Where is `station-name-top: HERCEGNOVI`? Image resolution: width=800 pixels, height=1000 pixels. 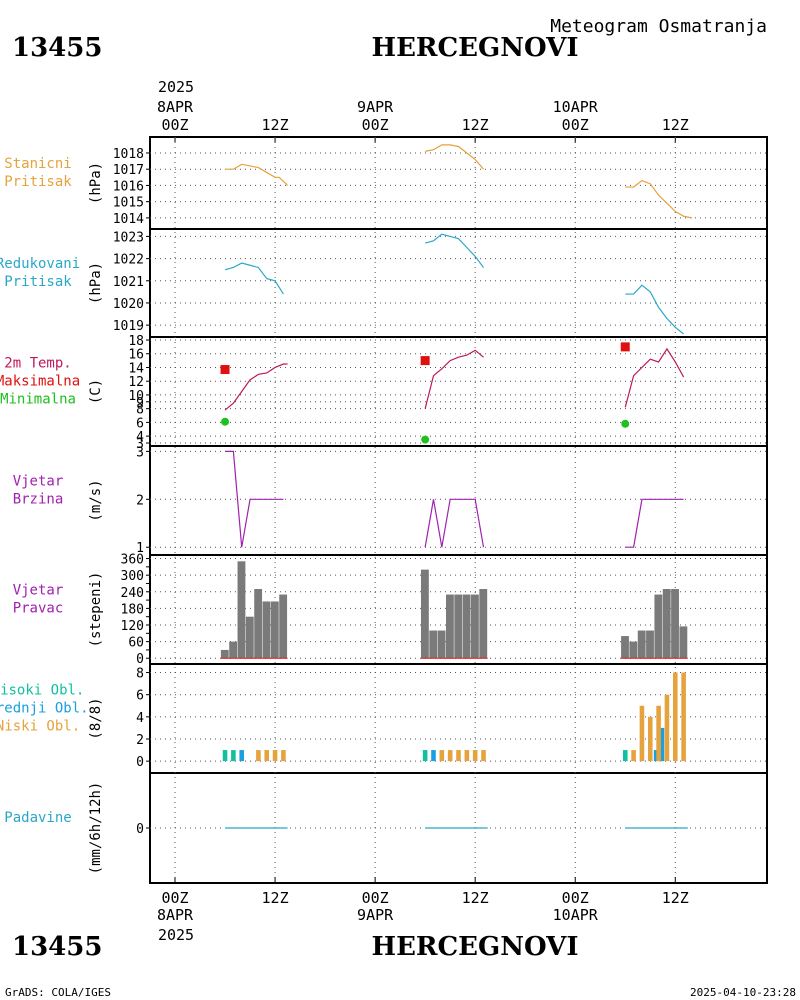 station-name-top: HERCEGNOVI is located at coordinates (475, 48).